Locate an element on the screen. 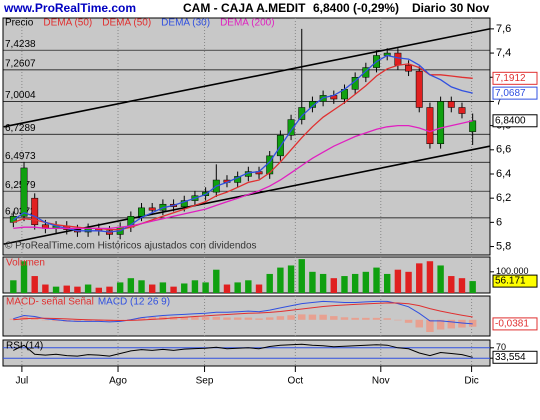 The width and height of the screenshot is (540, 420). last-price-label: 6,8400 is located at coordinates (510, 120).